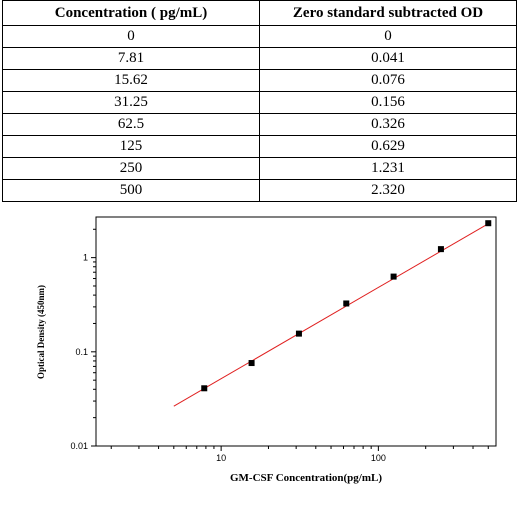  I want to click on od-cell: 1.231, so click(388, 168).